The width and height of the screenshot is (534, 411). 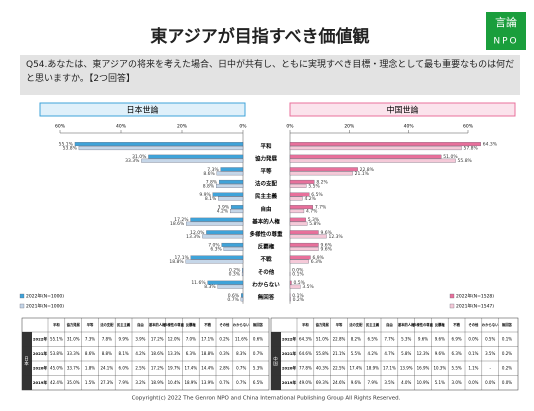 I want to click on category-label: 無回答, so click(x=266, y=297).